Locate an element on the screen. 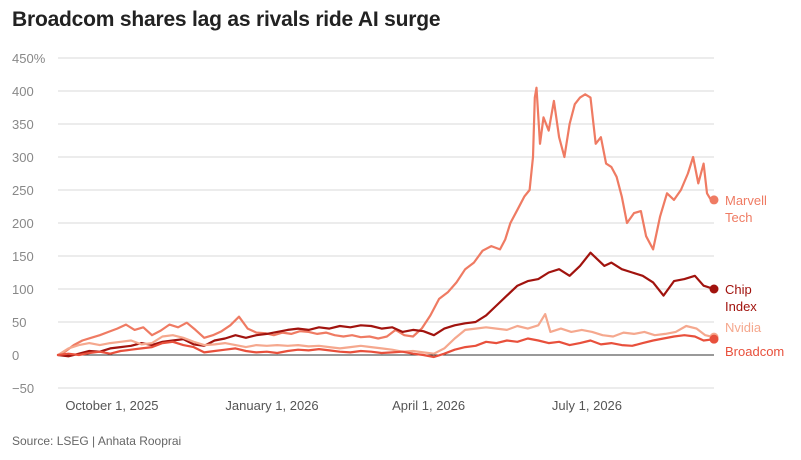  y-tick-label: 250 is located at coordinates (23, 190).